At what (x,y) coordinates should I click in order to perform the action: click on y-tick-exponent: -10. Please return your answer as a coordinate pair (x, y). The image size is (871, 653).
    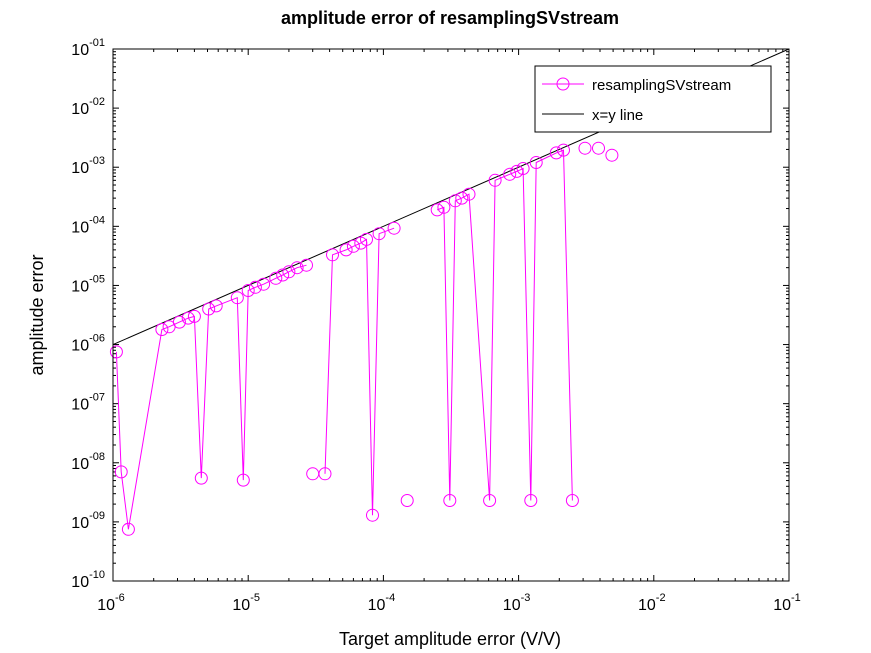
    Looking at the image, I should click on (97, 575).